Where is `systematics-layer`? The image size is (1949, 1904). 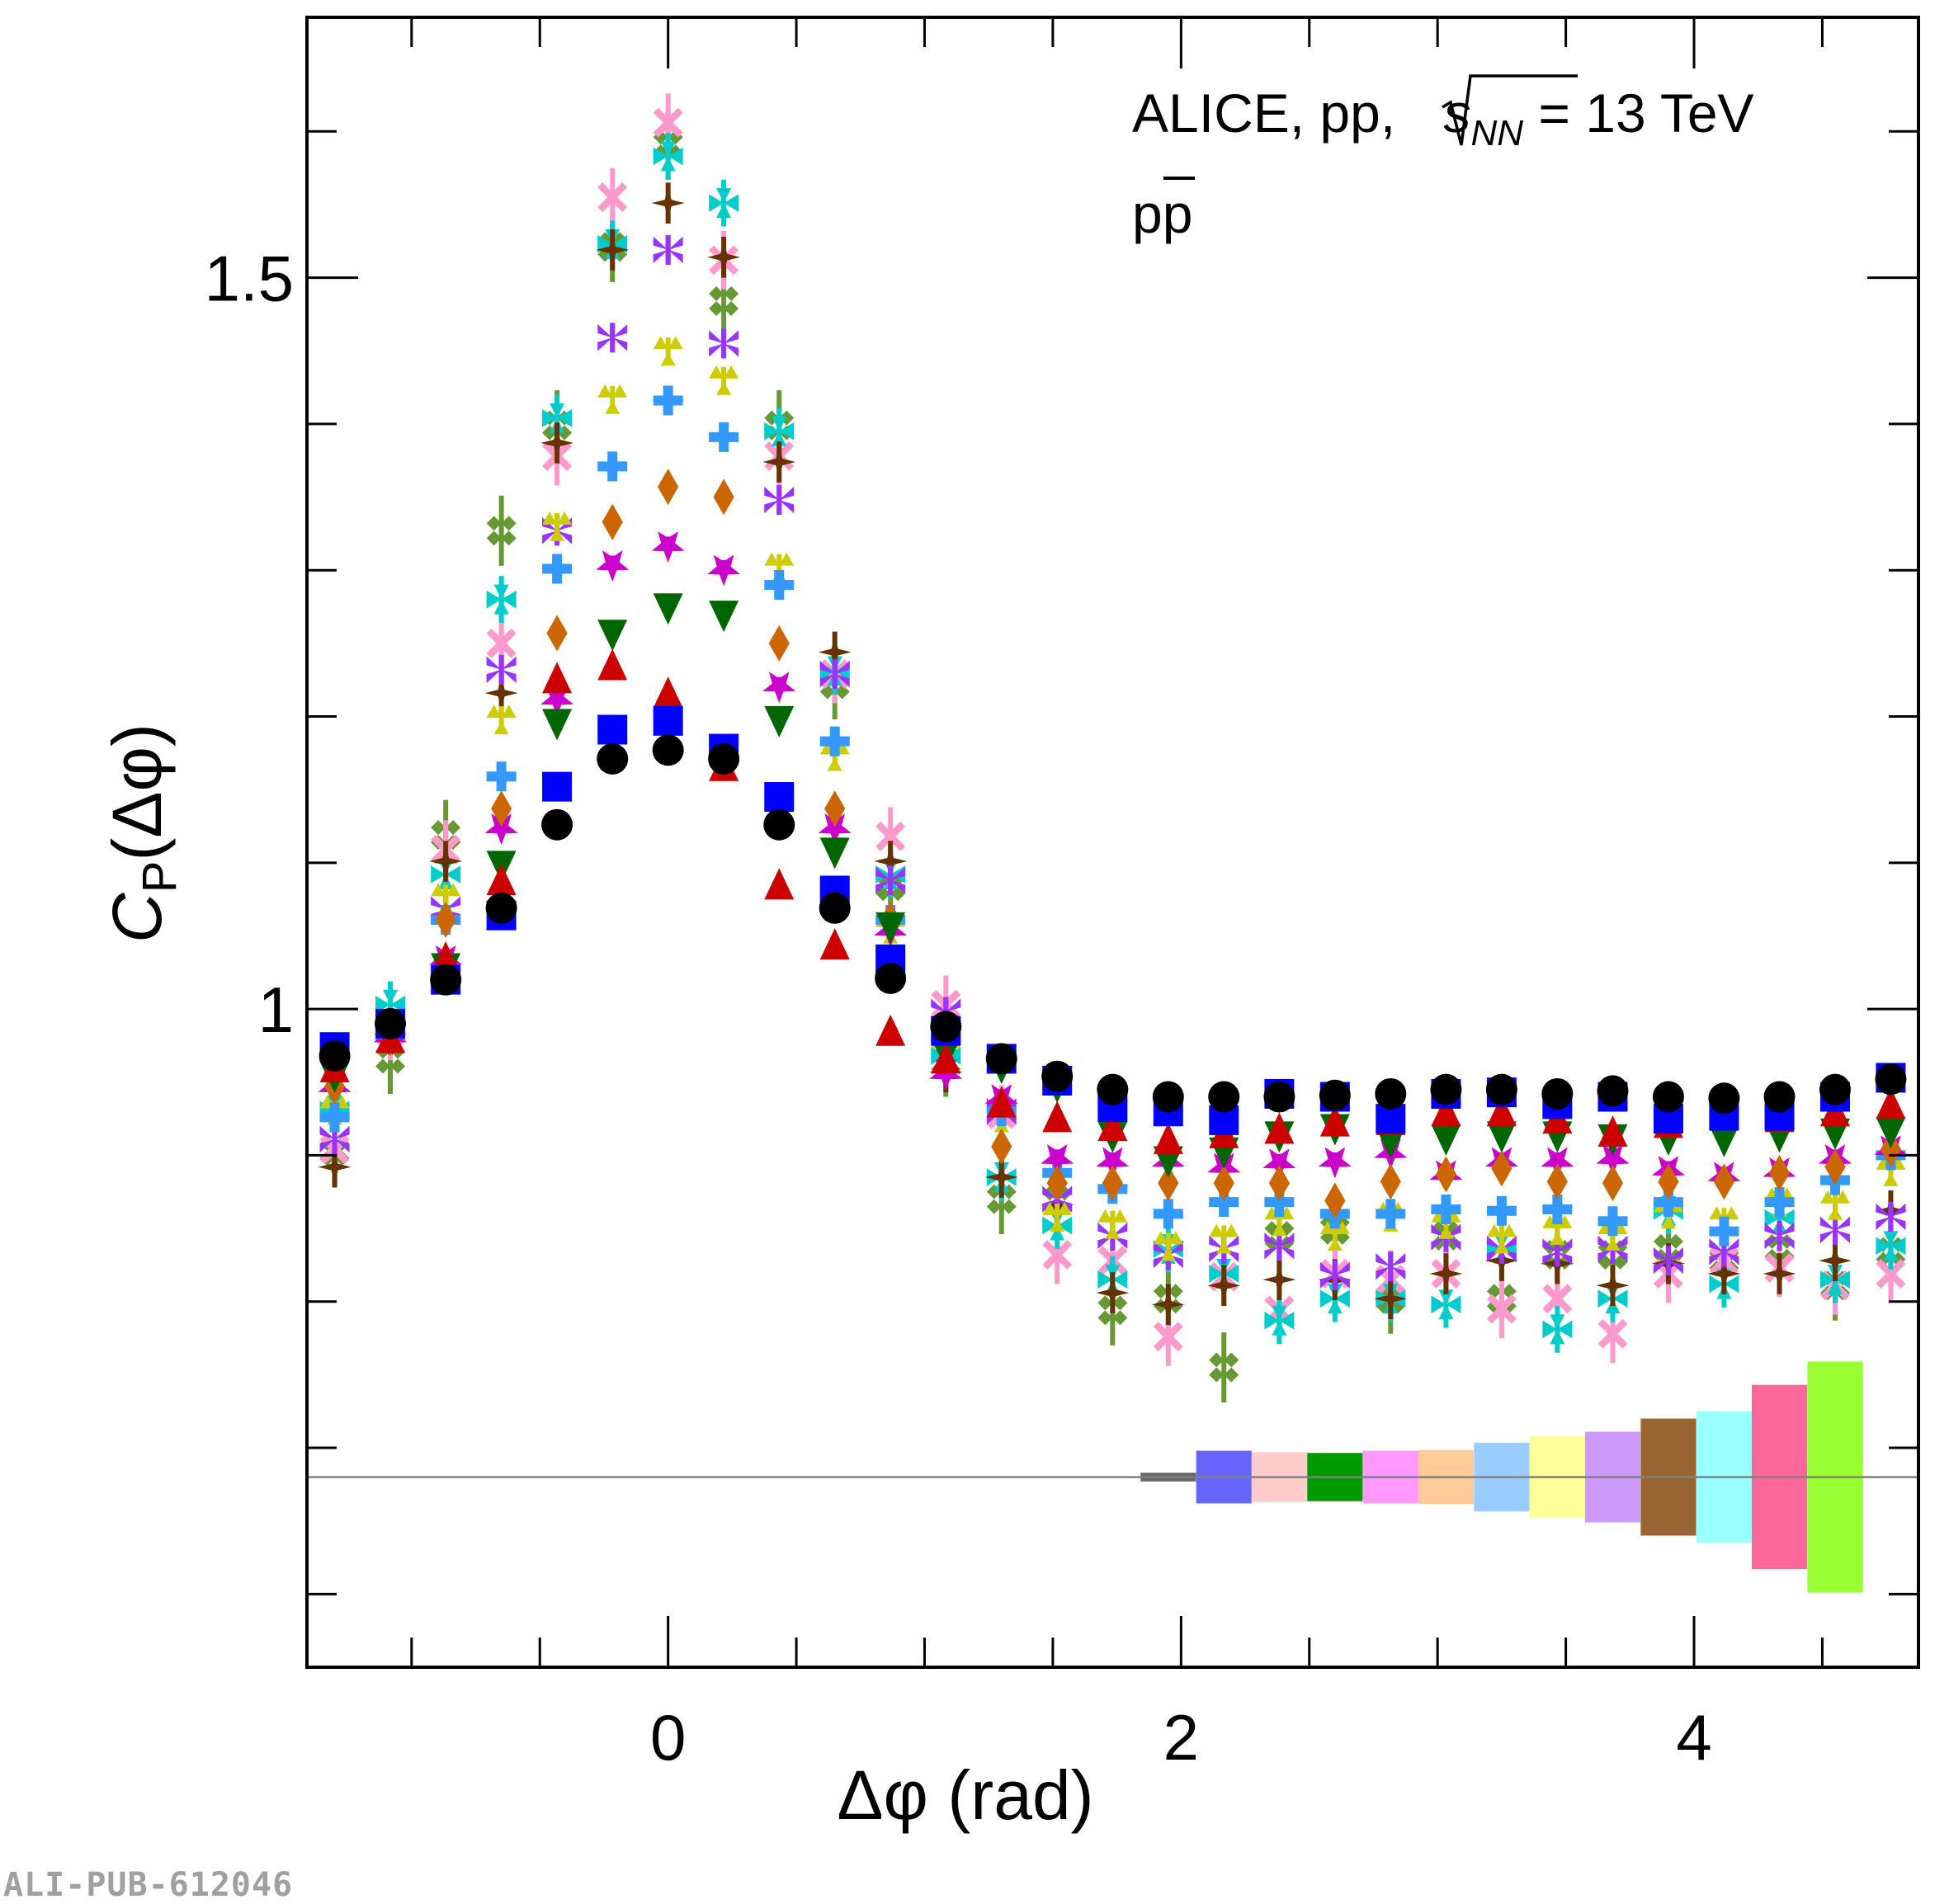
systematics-layer is located at coordinates (1112, 1477).